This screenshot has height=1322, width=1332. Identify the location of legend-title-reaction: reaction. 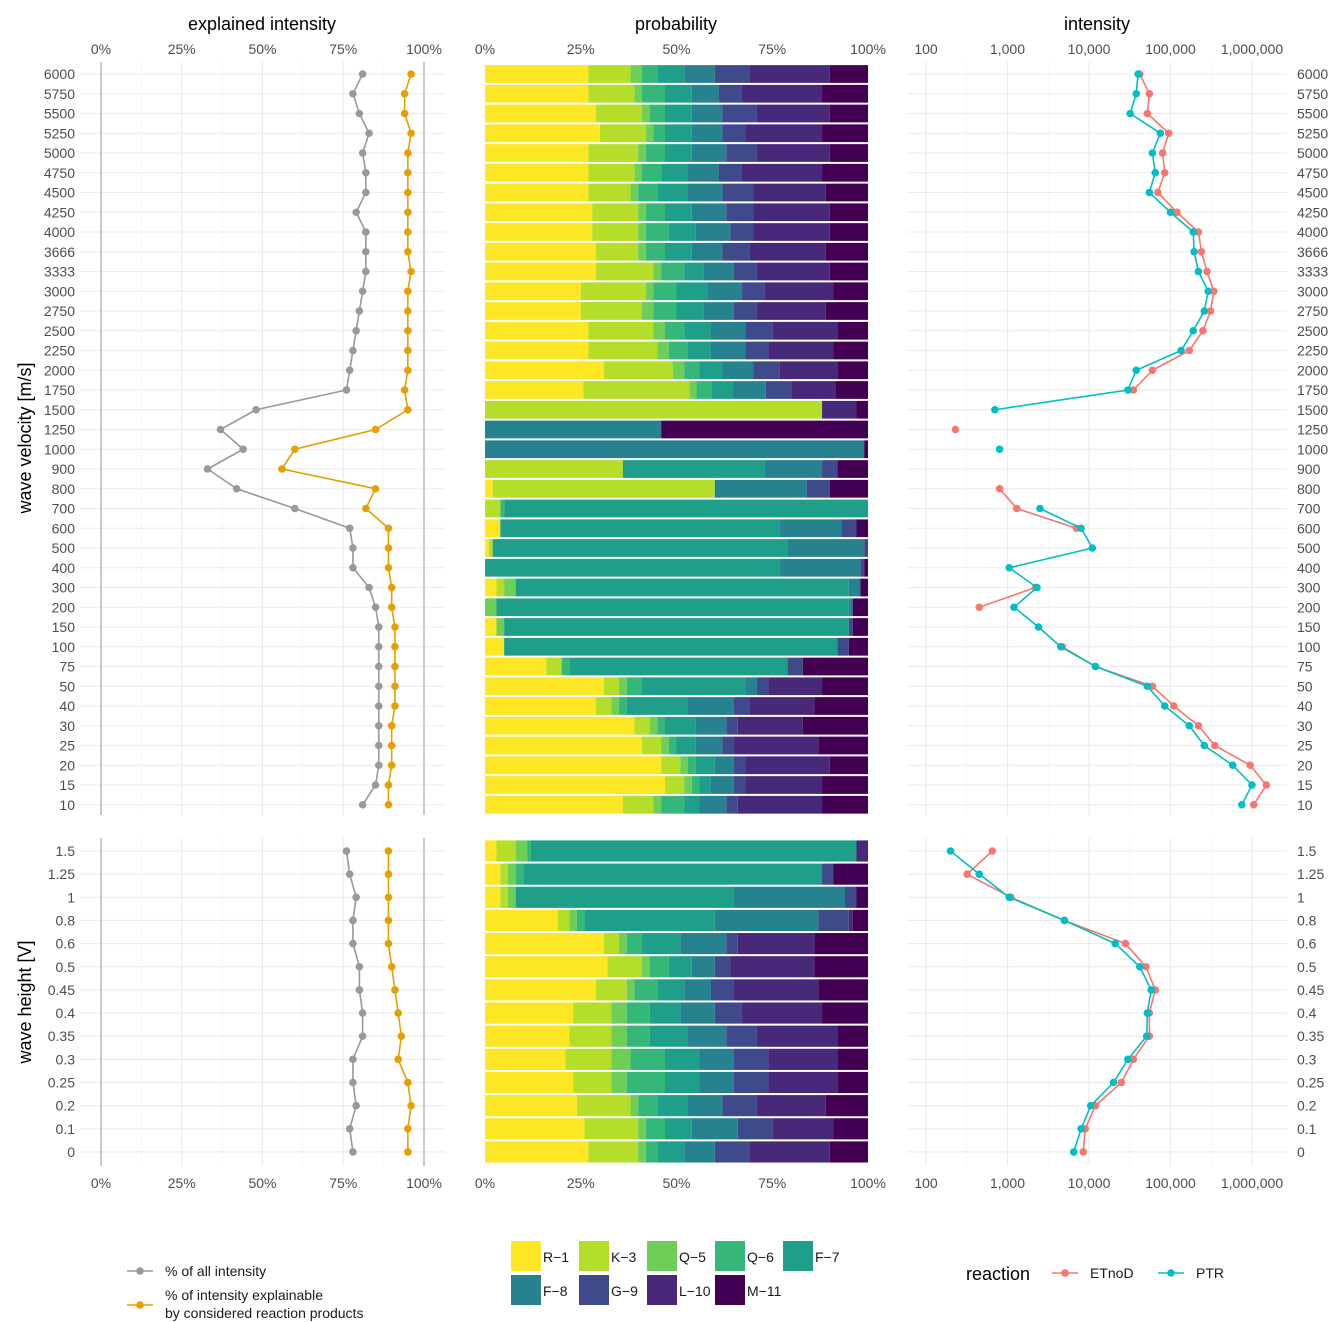
(998, 1274).